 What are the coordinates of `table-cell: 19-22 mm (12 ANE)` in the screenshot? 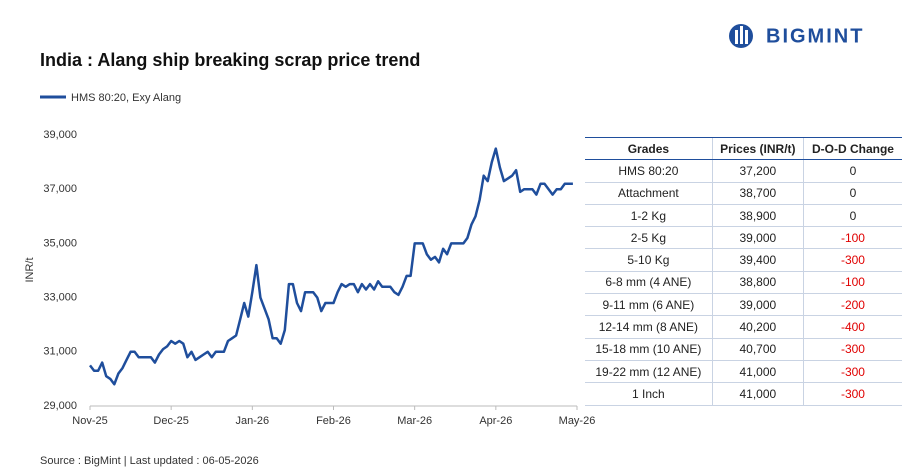 It's located at (649, 372).